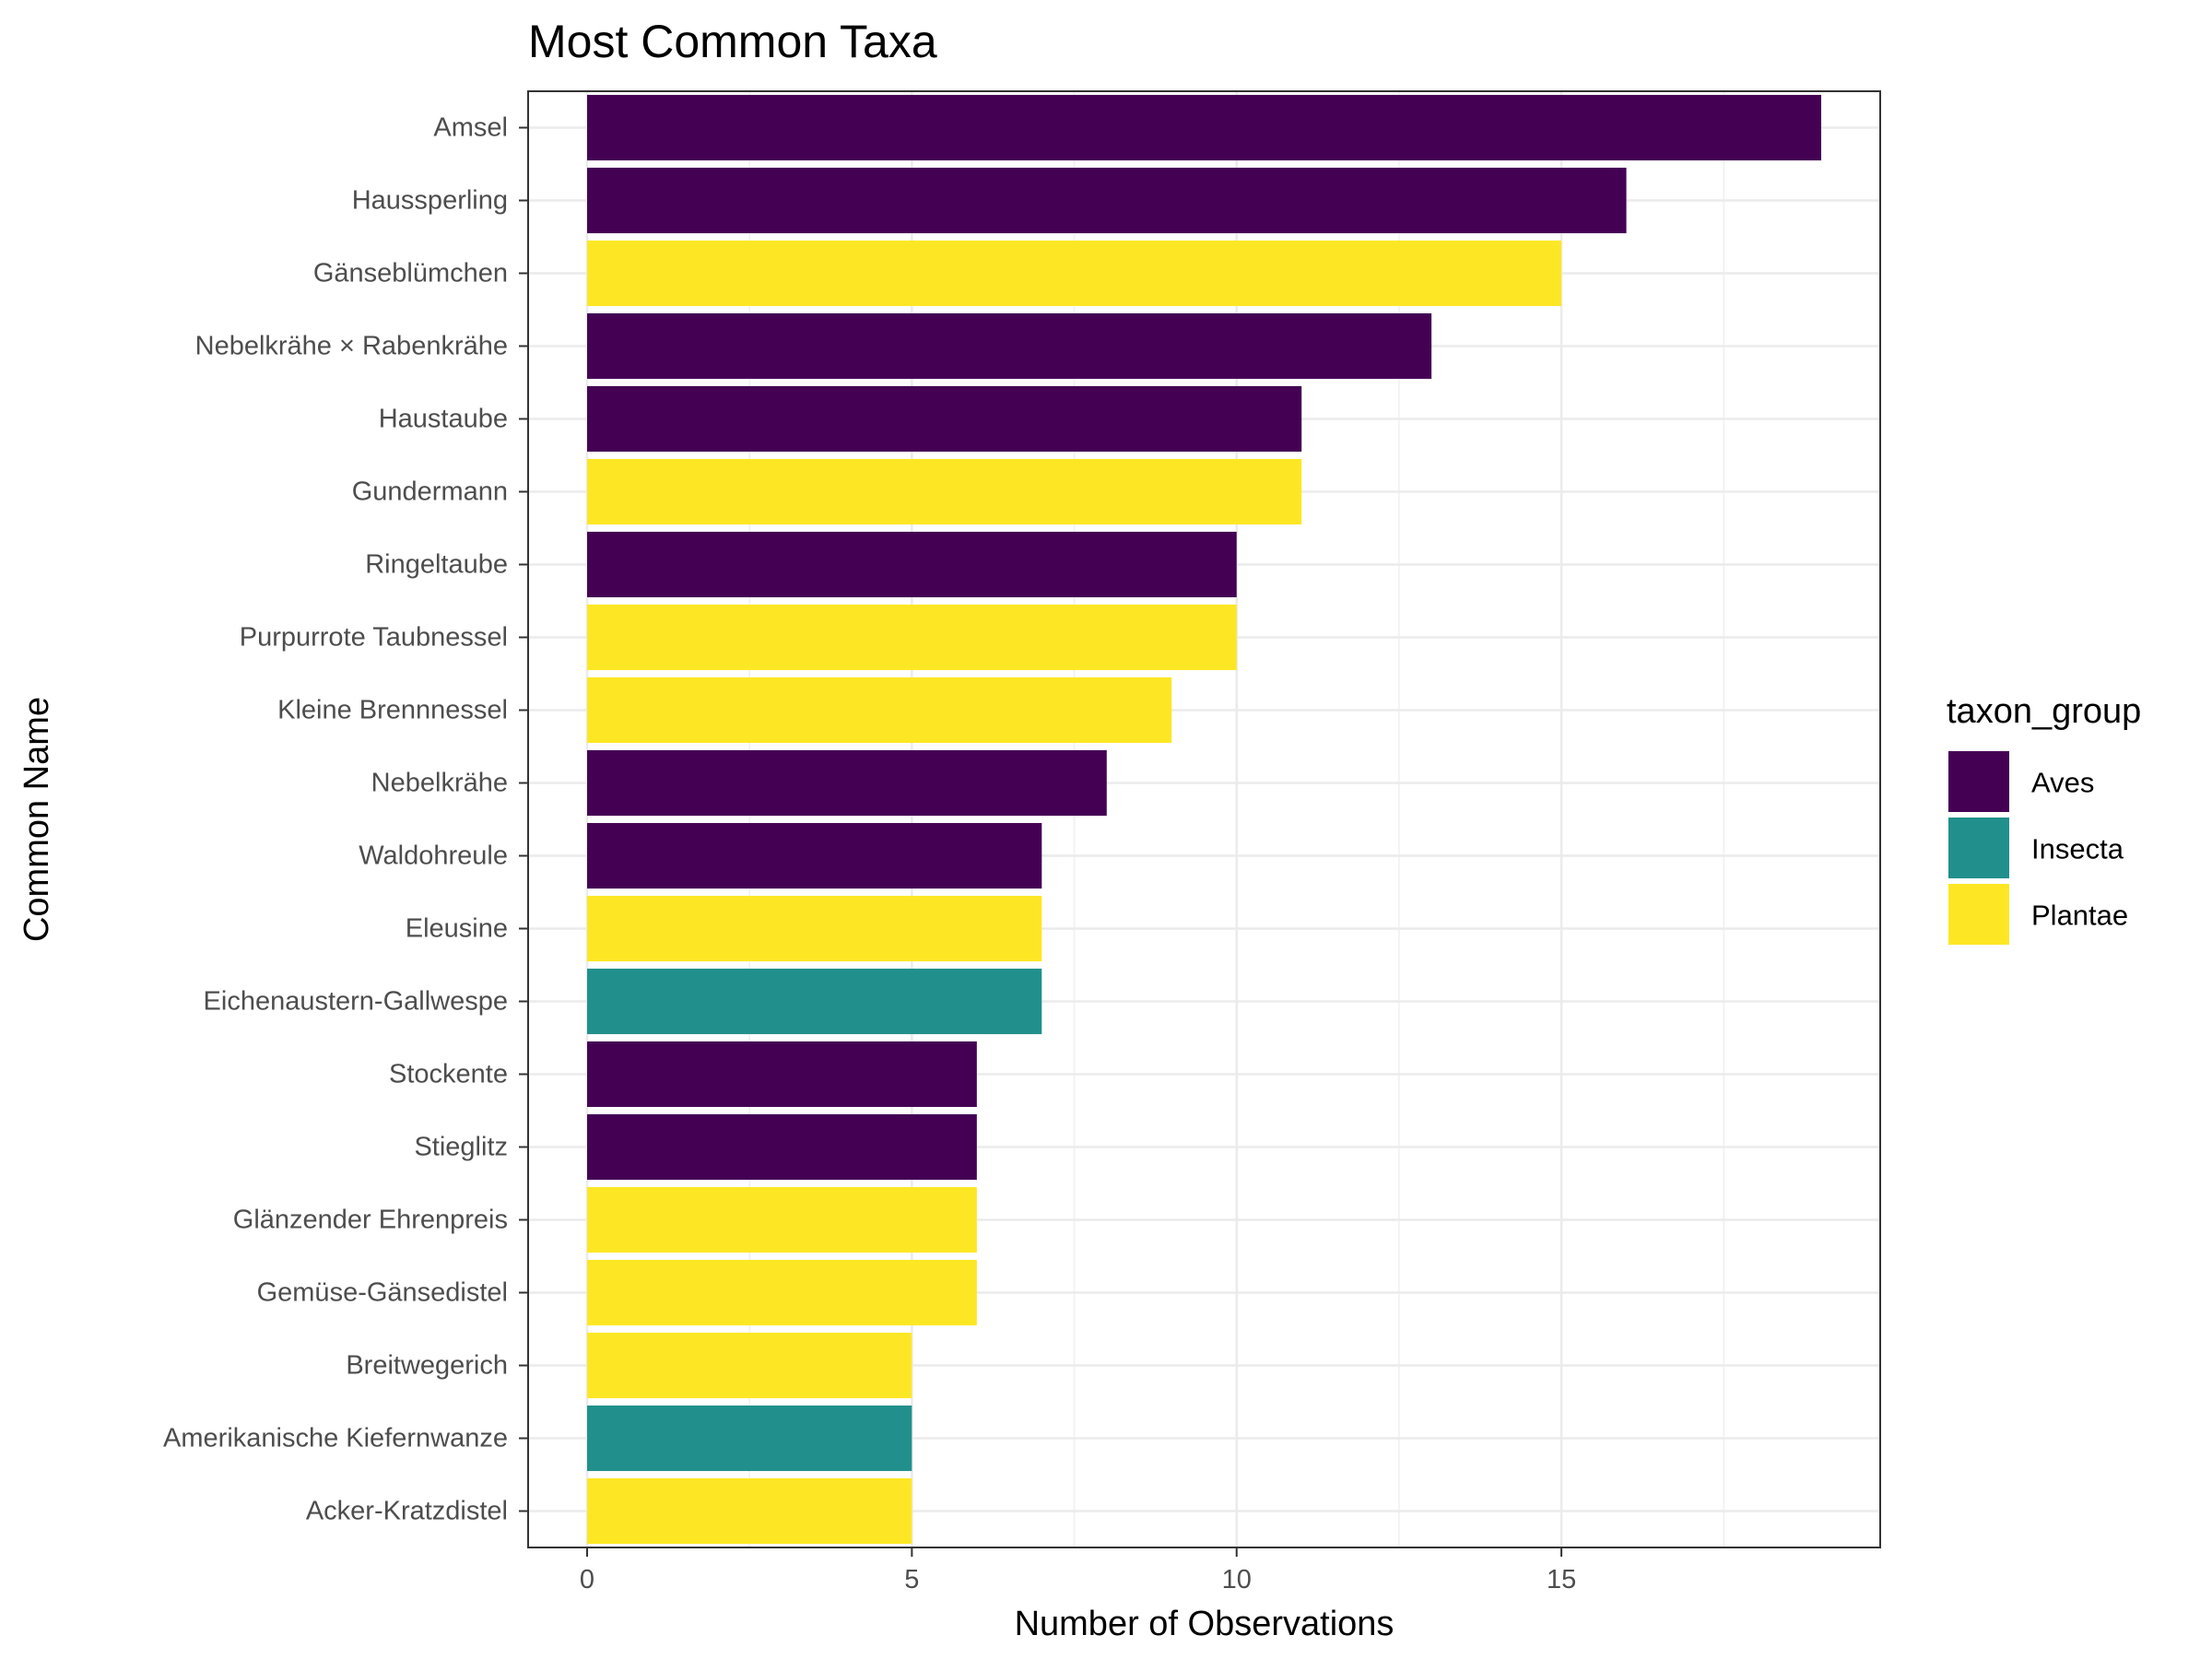 Image resolution: width=2212 pixels, height=1659 pixels. I want to click on x-tick-label: 15, so click(1561, 1579).